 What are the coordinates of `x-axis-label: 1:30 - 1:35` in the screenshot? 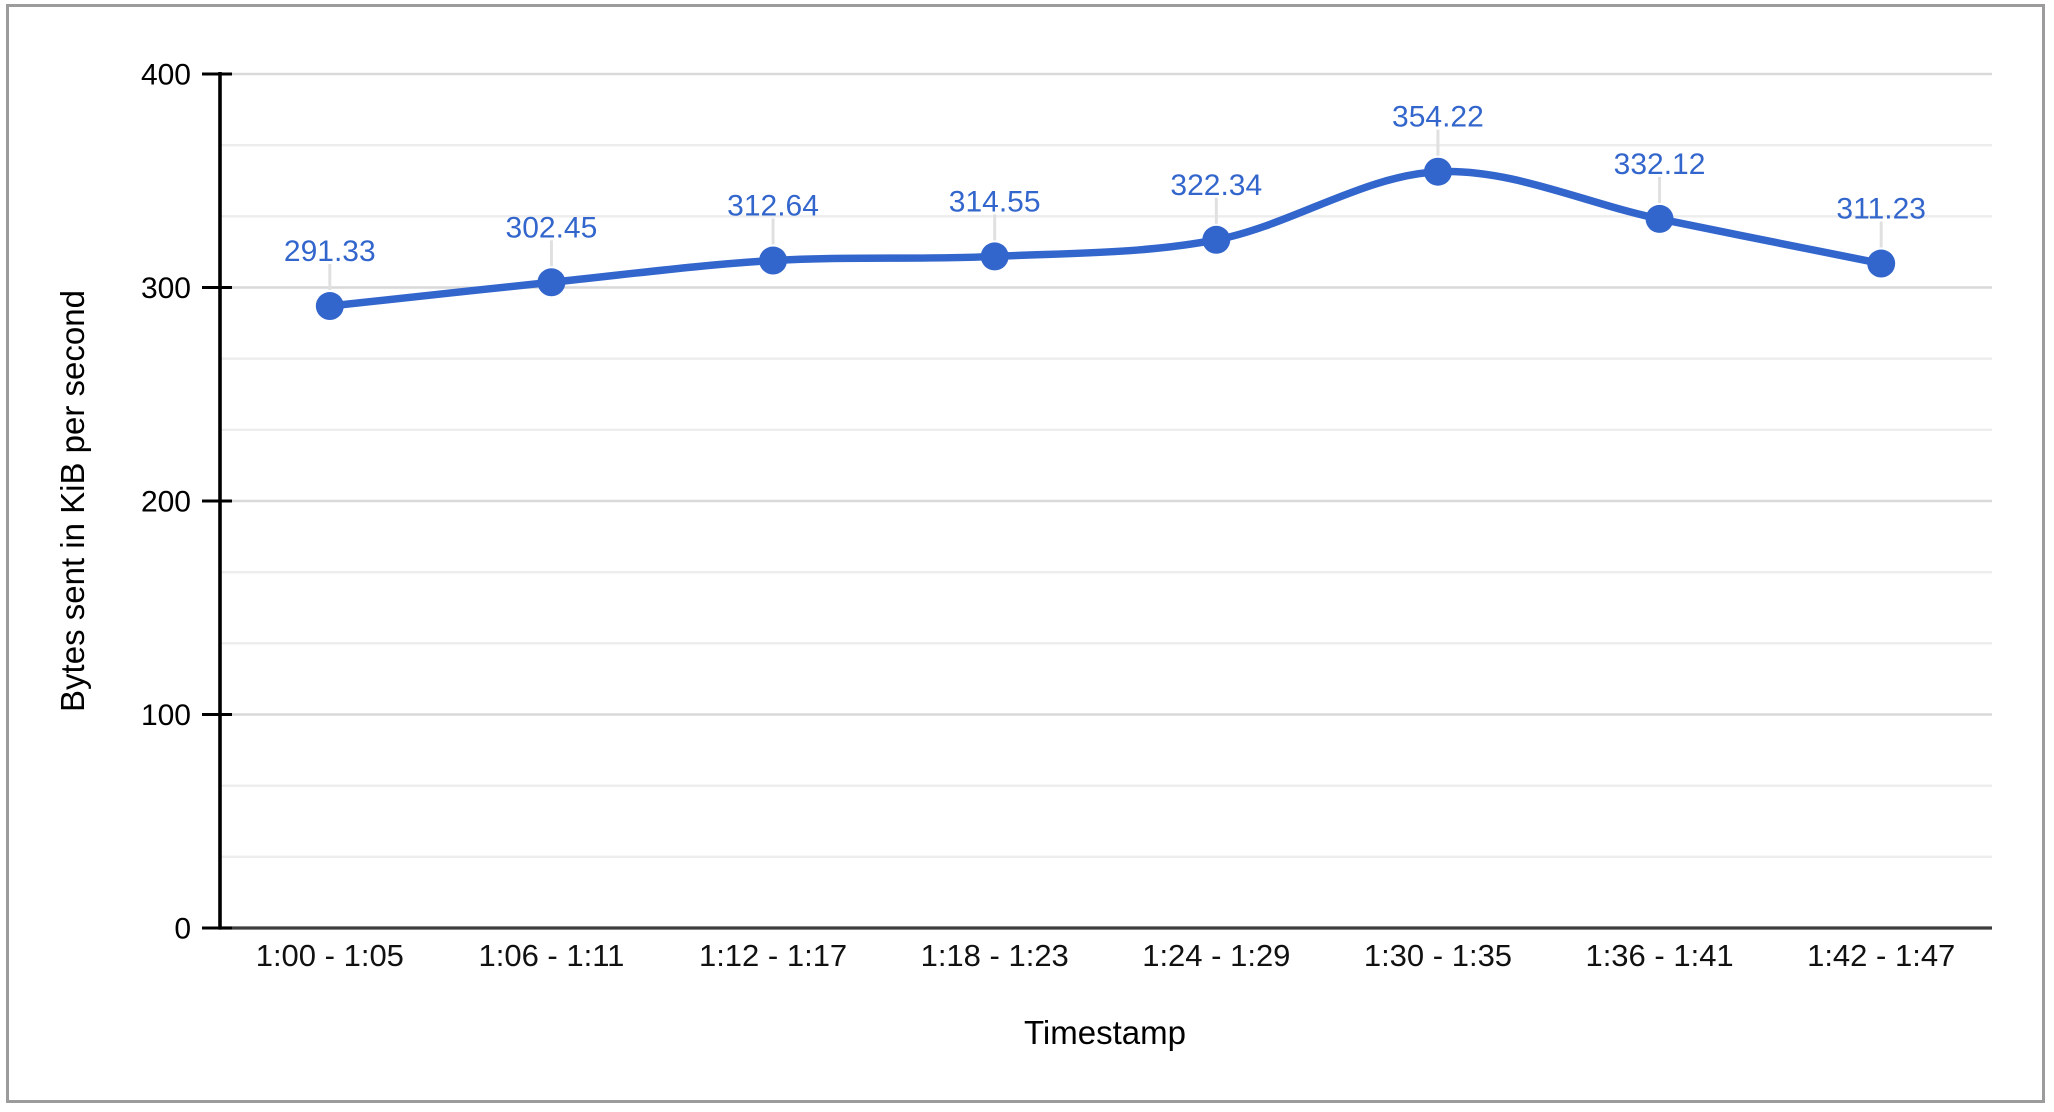 It's located at (1438, 955).